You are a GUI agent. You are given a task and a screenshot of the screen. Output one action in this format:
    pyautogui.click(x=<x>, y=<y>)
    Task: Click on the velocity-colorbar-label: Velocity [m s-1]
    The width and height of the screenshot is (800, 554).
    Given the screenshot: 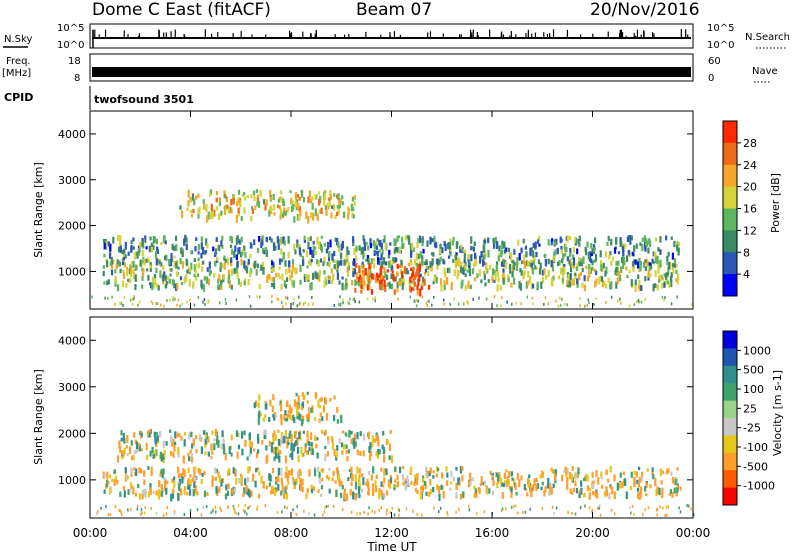 What is the action you would take?
    pyautogui.click(x=777, y=413)
    